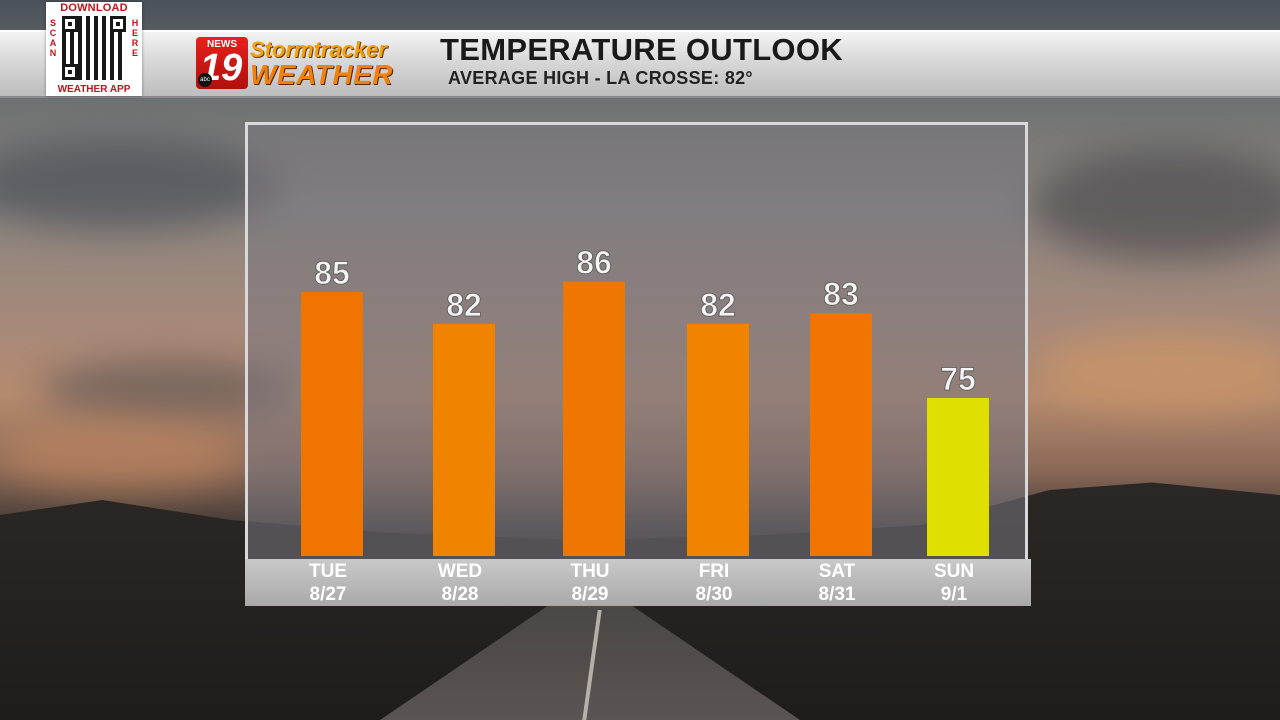 The height and width of the screenshot is (720, 1280). Describe the element at coordinates (460, 571) in the screenshot. I see `day-label: WED` at that location.